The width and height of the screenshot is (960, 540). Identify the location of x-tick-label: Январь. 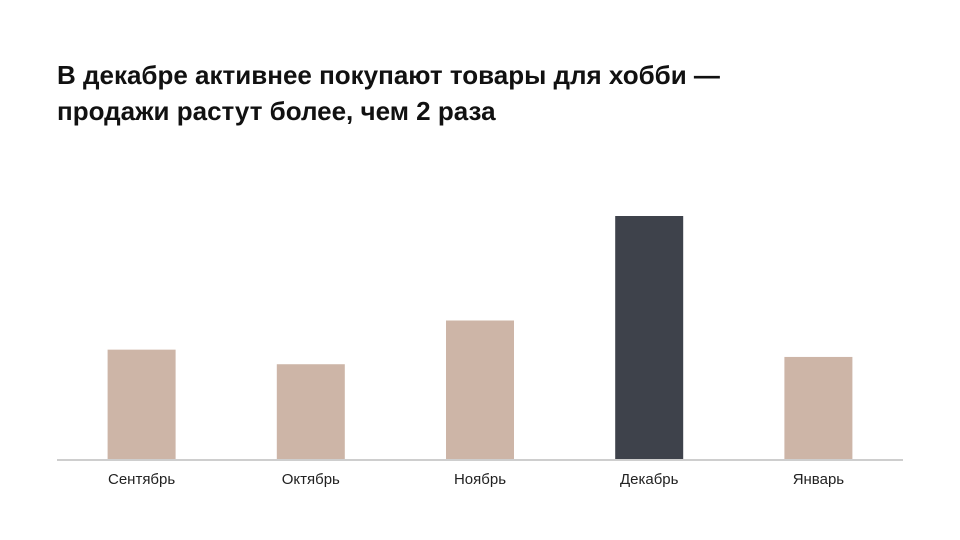
(819, 479).